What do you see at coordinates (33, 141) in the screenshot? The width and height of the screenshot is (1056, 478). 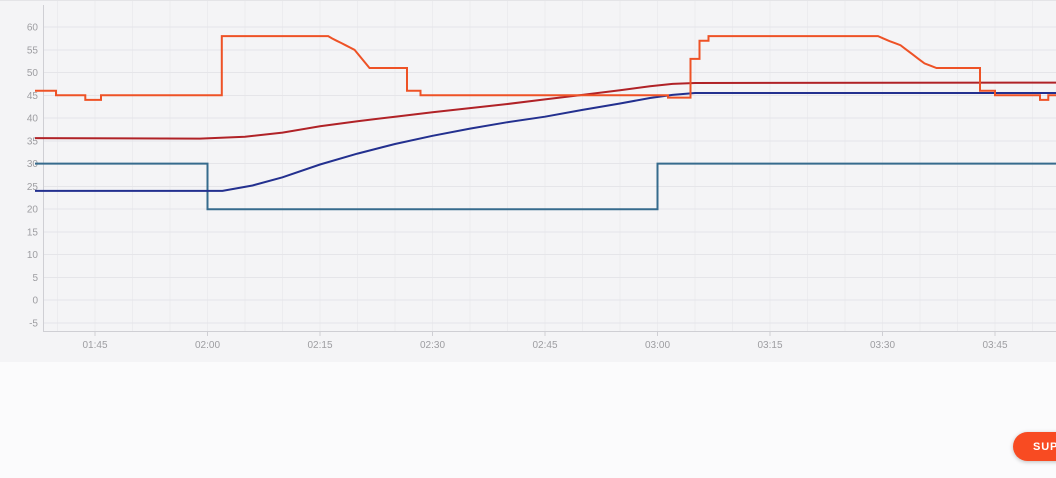 I see `svg-text: 35` at bounding box center [33, 141].